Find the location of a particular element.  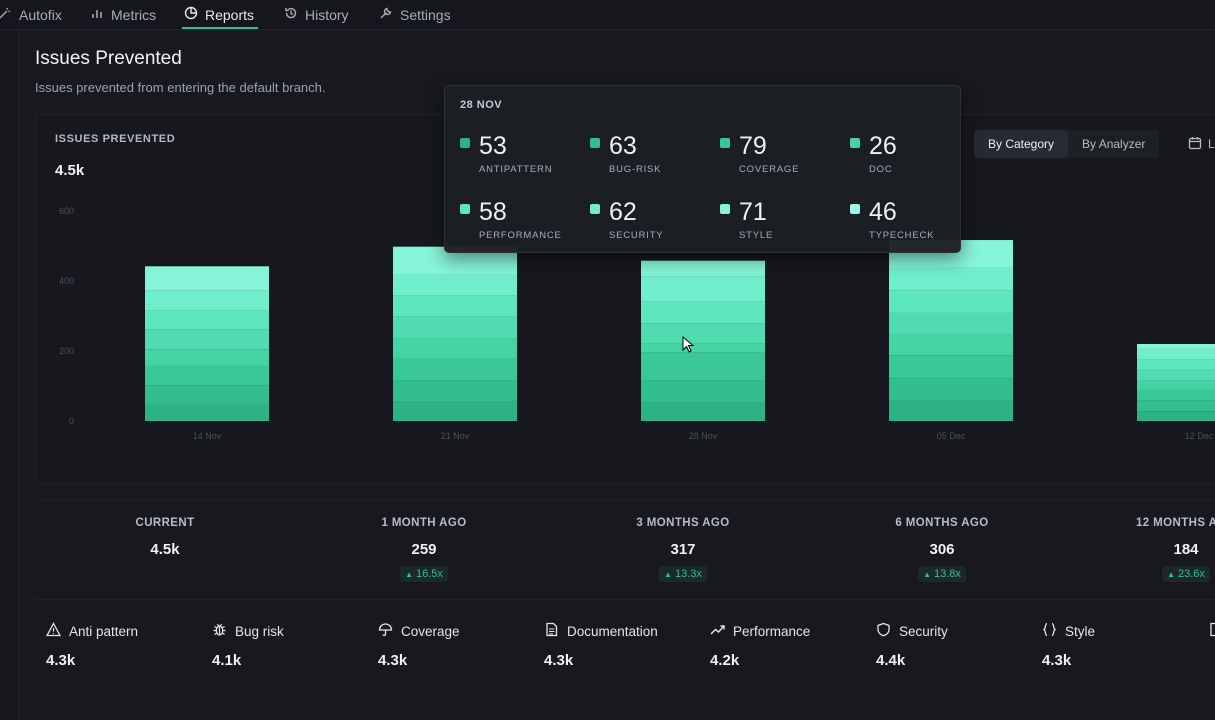

document-icon is located at coordinates (551, 631).